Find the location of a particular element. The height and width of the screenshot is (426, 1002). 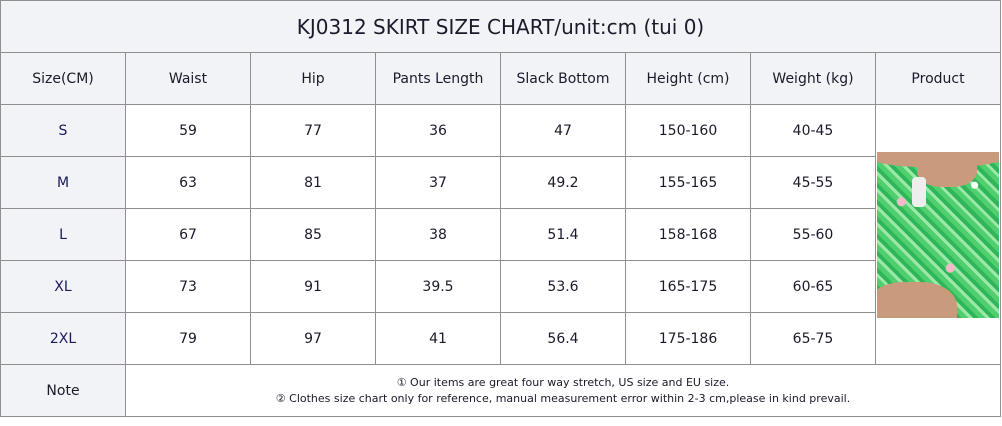

cell: 49.2 is located at coordinates (563, 182).